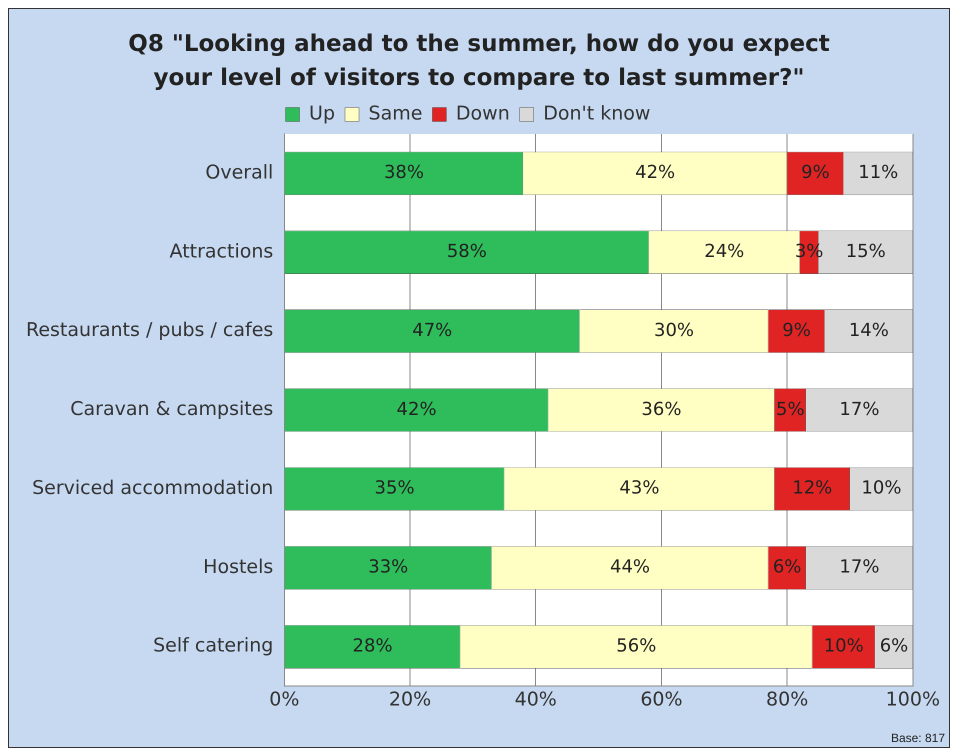 The height and width of the screenshot is (756, 958). What do you see at coordinates (674, 330) in the screenshot?
I see `data-label: 30%` at bounding box center [674, 330].